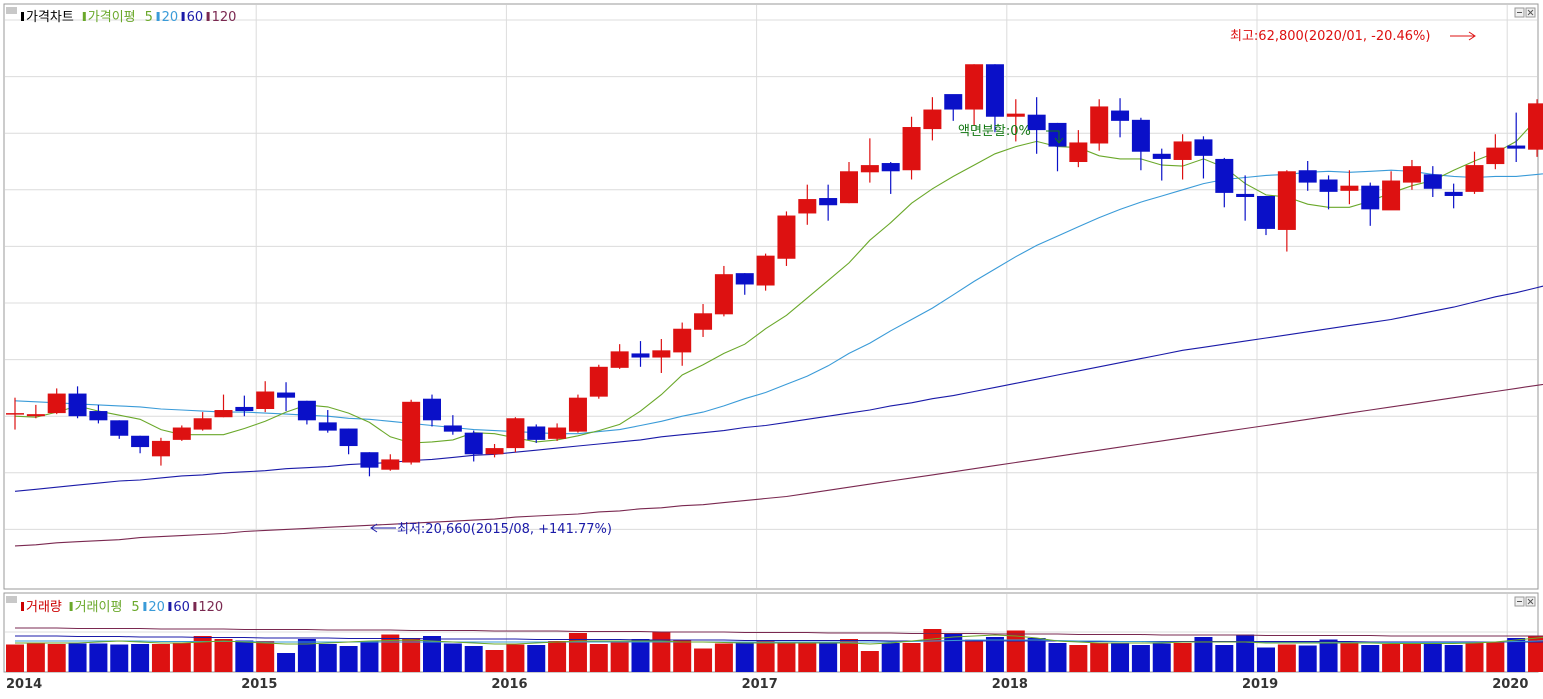 The width and height of the screenshot is (1543, 699). Describe the element at coordinates (1519, 601) in the screenshot. I see `volume-panel-minimize-icon` at that location.